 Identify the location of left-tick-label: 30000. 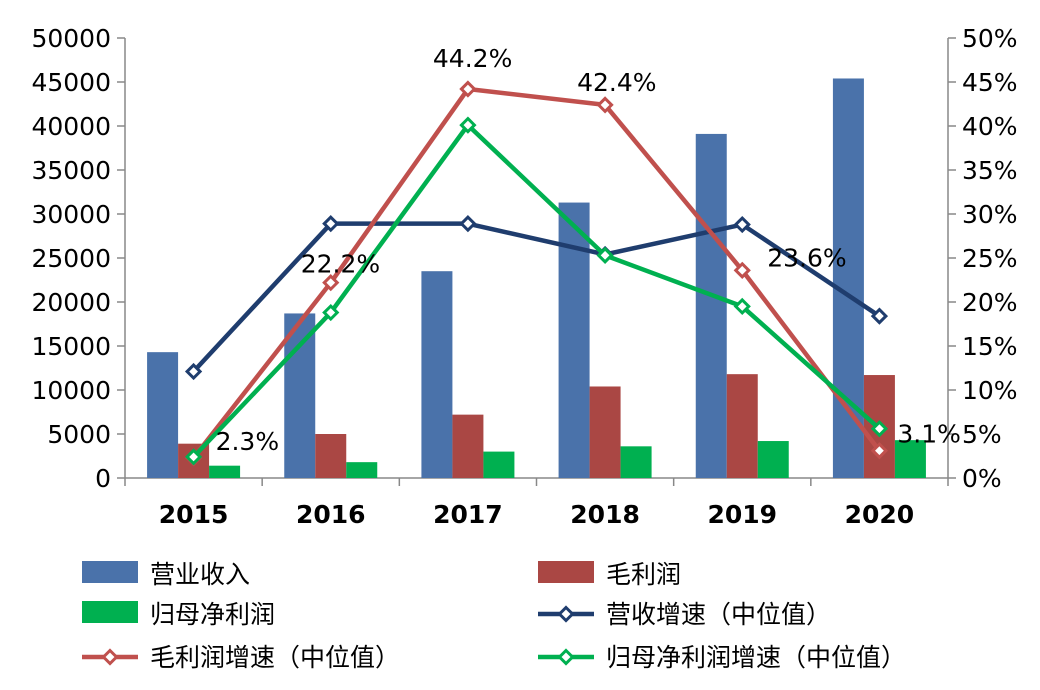
(71, 214).